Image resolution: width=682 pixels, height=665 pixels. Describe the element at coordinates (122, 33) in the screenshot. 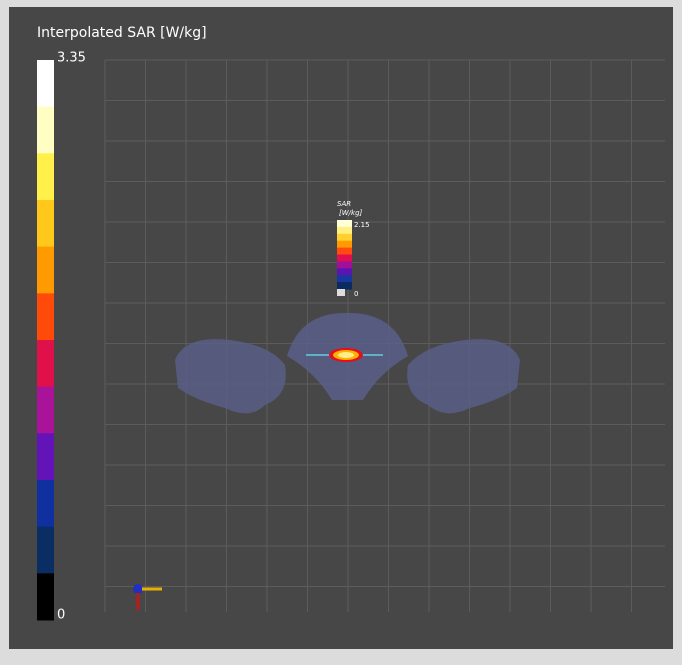

I see `colorbar-title: Interpolated SAR [W/kg]` at that location.